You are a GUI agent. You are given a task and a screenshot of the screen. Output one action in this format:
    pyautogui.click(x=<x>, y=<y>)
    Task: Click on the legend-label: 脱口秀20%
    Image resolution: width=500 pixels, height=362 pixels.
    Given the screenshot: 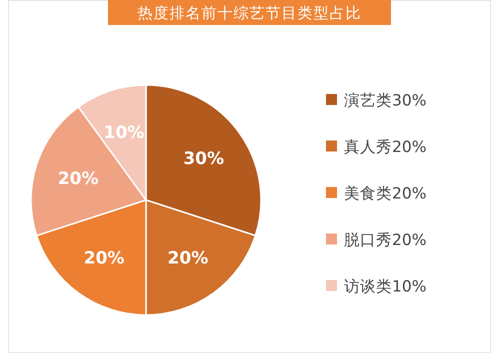 What is the action you would take?
    pyautogui.click(x=385, y=240)
    